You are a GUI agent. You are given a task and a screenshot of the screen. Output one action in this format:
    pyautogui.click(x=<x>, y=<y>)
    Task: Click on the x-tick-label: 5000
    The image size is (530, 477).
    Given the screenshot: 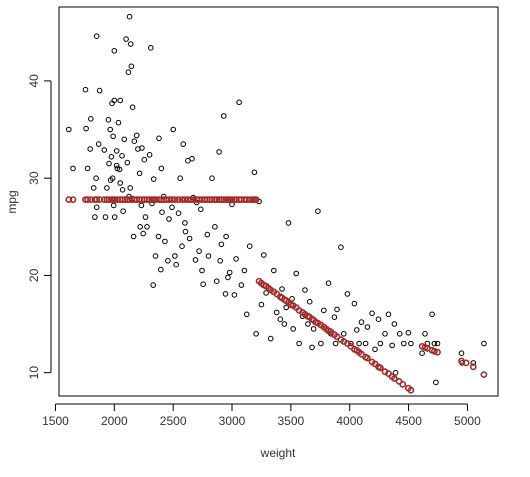 What is the action you would take?
    pyautogui.click(x=467, y=421)
    